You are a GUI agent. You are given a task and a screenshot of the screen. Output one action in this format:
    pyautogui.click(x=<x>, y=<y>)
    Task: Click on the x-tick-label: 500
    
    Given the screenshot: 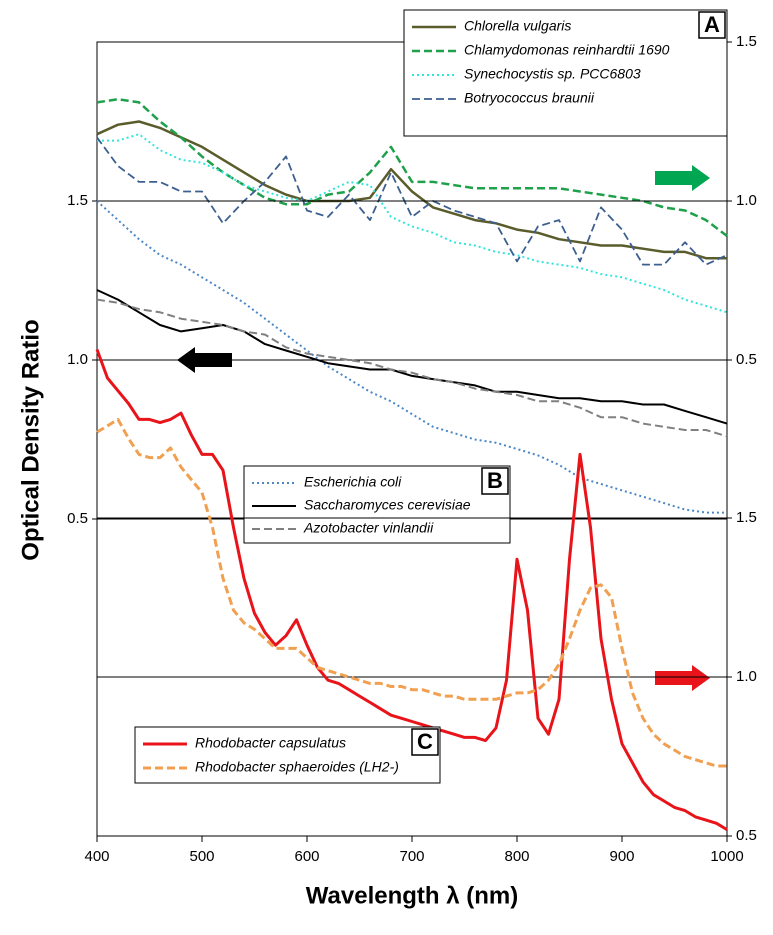 What is the action you would take?
    pyautogui.click(x=201, y=856)
    